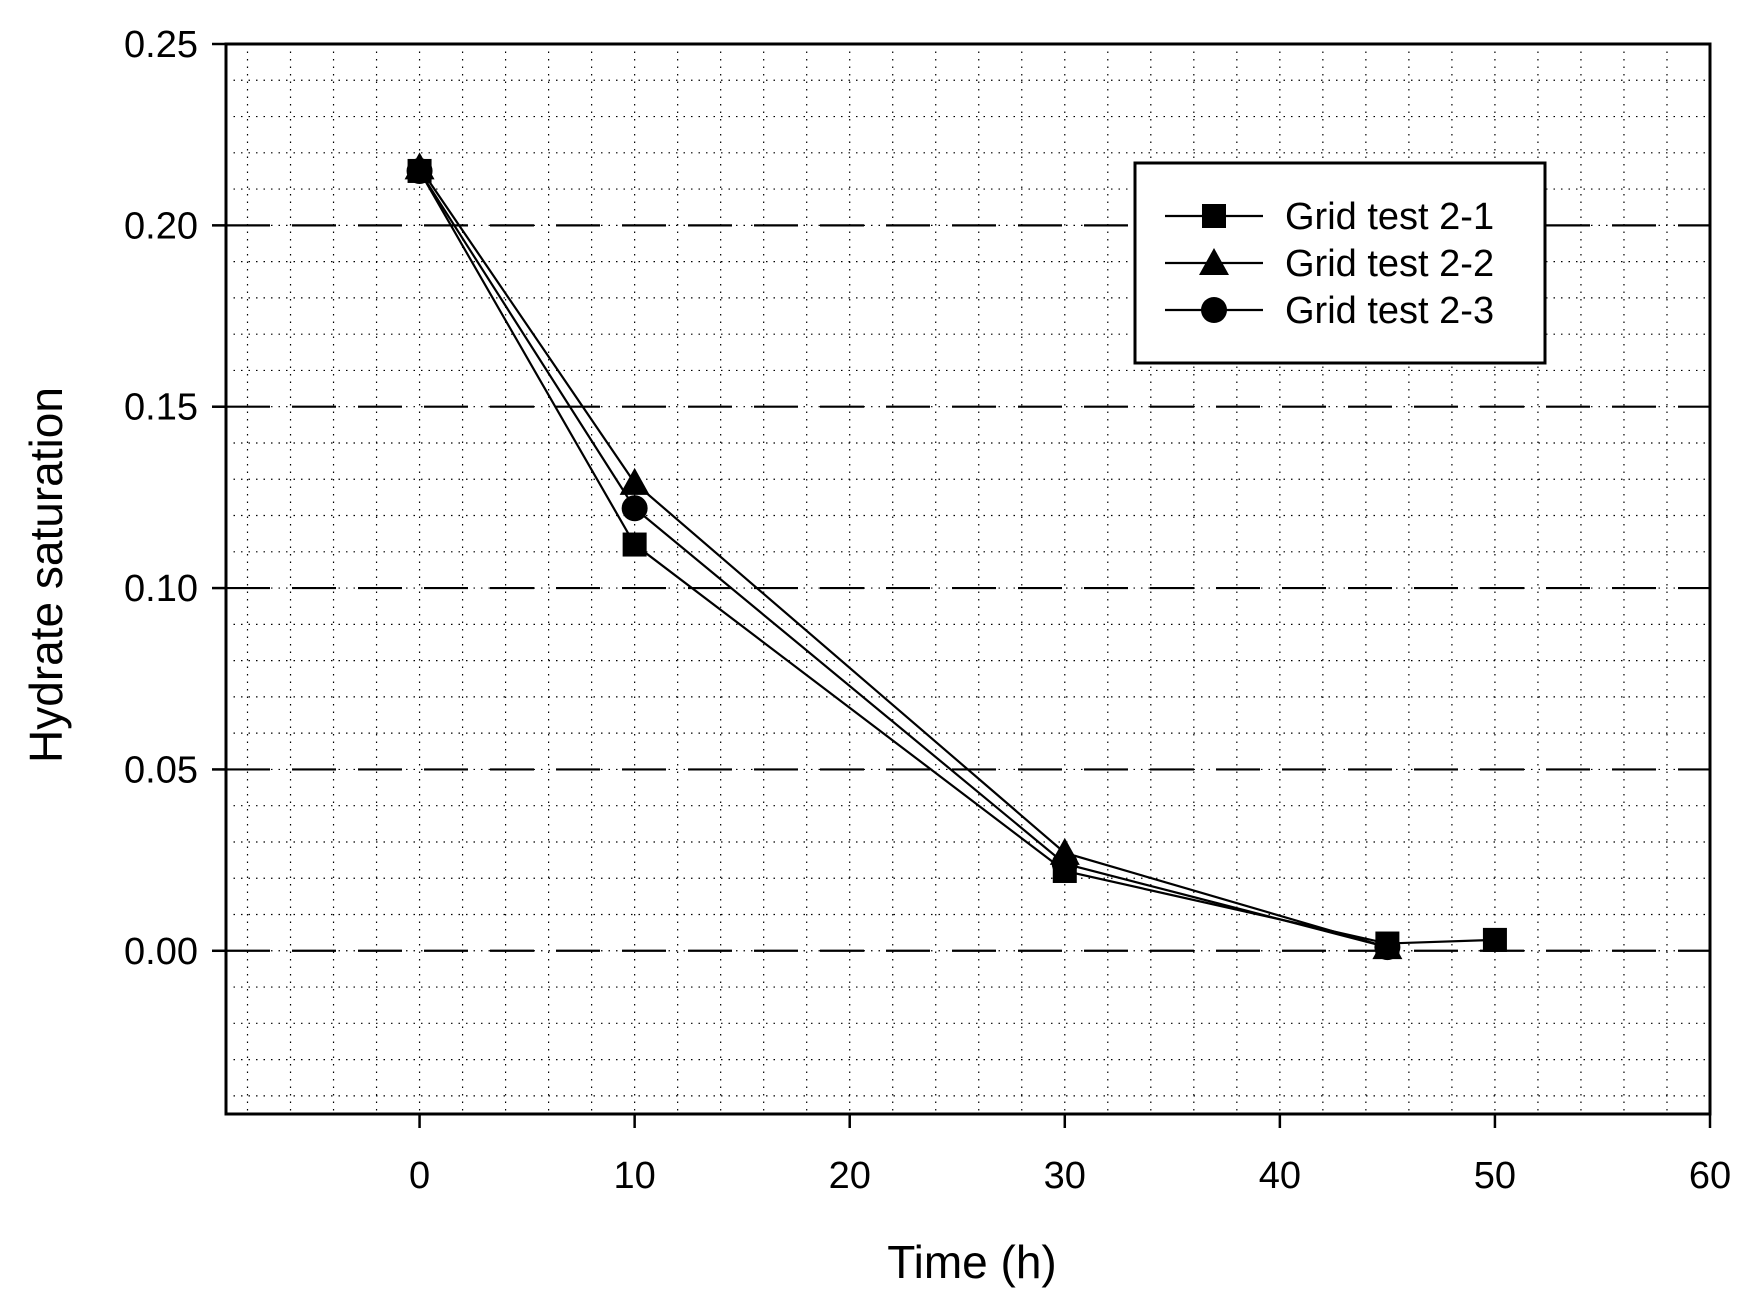 The image size is (1750, 1310). What do you see at coordinates (1389, 311) in the screenshot?
I see `legend-label: Grid test 2-3` at bounding box center [1389, 311].